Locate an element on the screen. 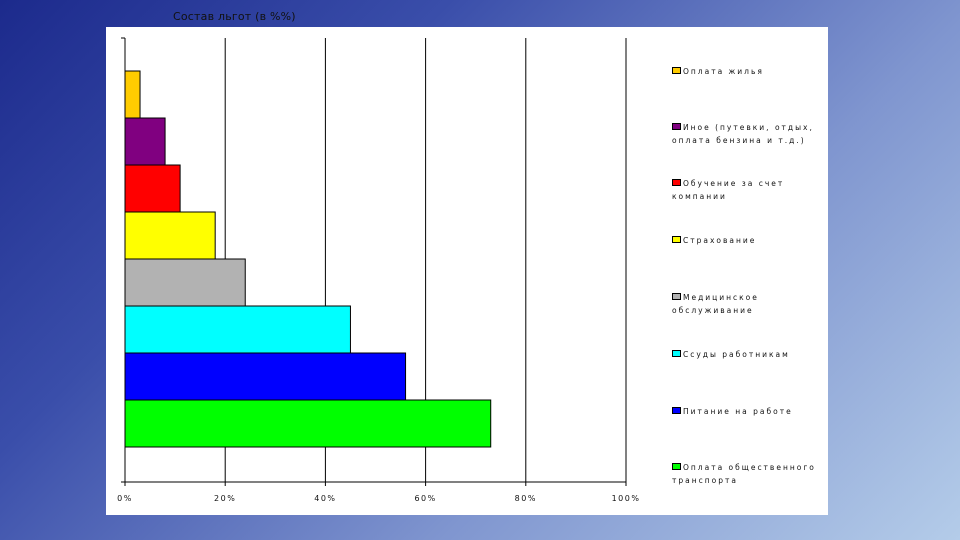 The image size is (960, 540). legend-item: Обучение за счет компании is located at coordinates (747, 190).